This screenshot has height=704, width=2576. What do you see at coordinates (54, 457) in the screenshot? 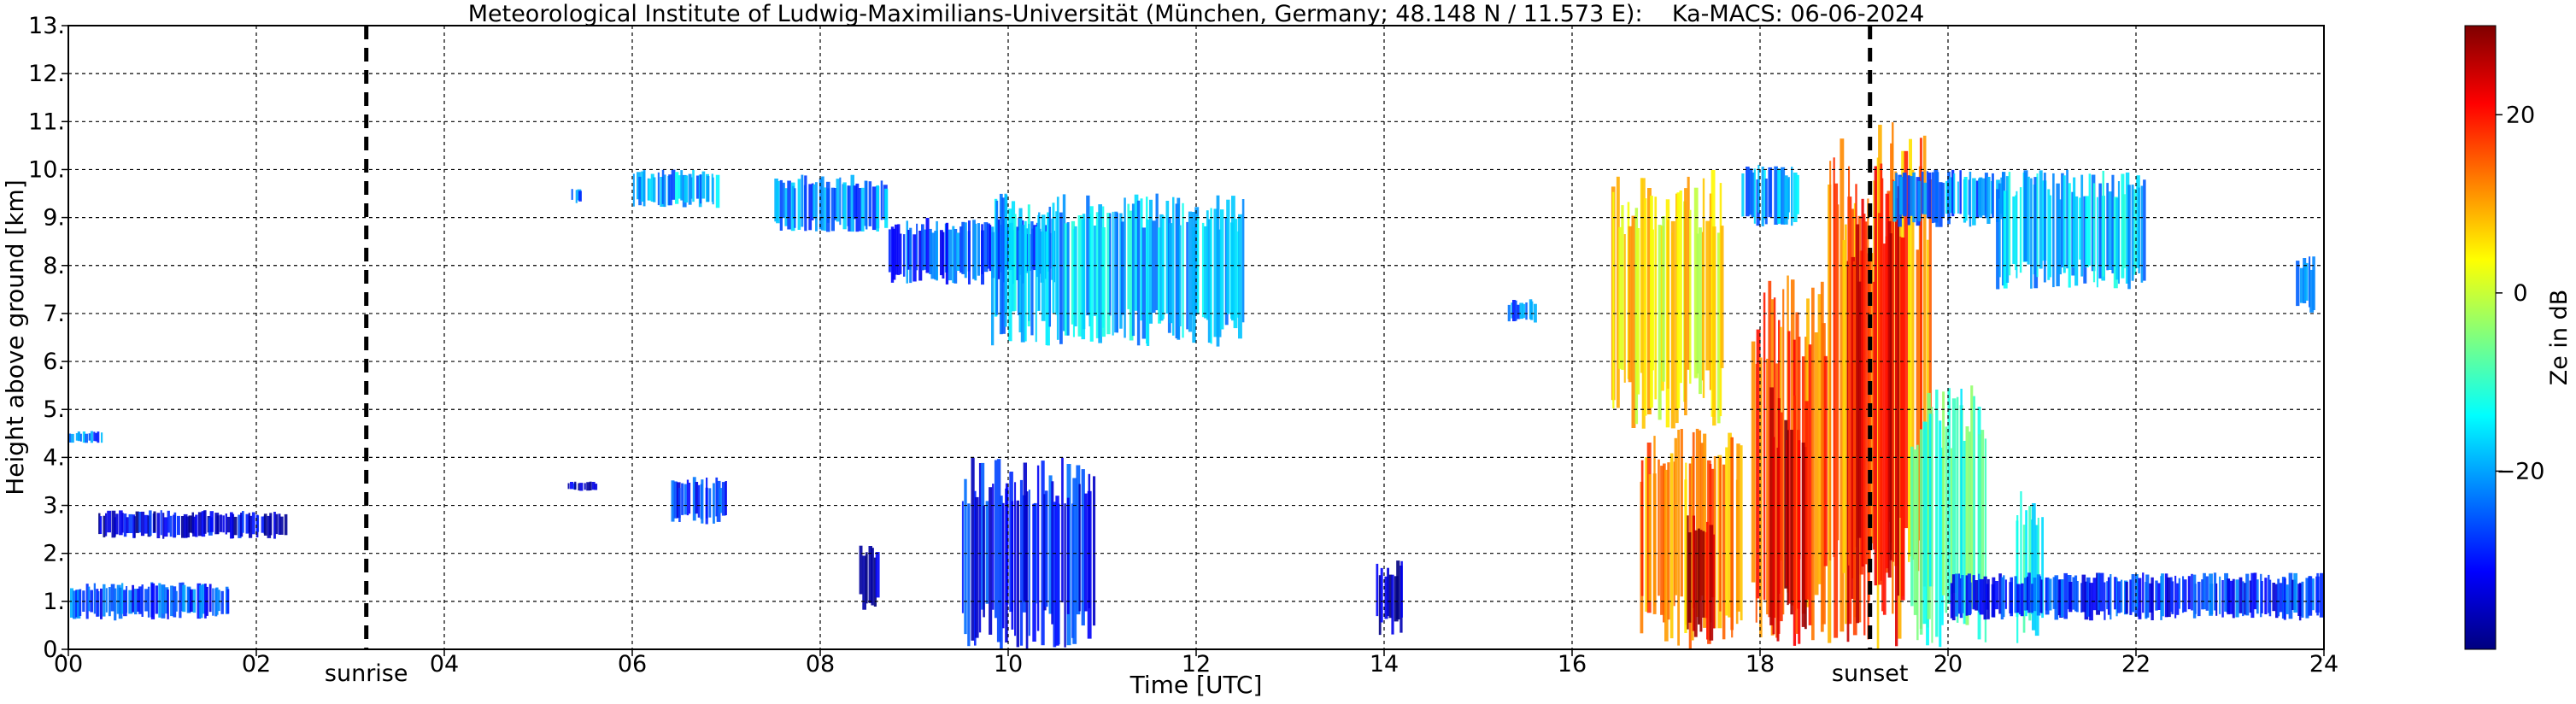
I see `y-tick-label: 4.` at bounding box center [54, 457].